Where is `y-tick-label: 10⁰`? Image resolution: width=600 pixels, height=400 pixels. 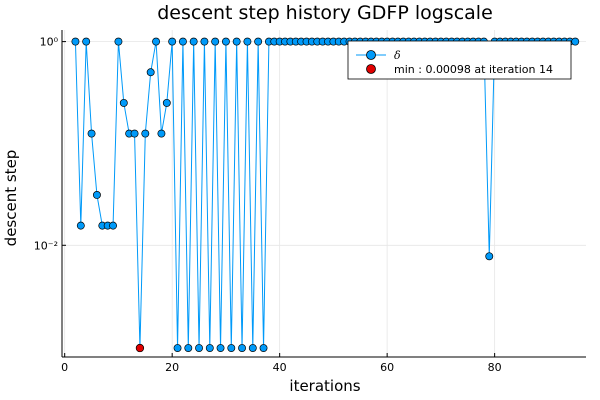 y-tick-label: 10⁰ is located at coordinates (49, 42).